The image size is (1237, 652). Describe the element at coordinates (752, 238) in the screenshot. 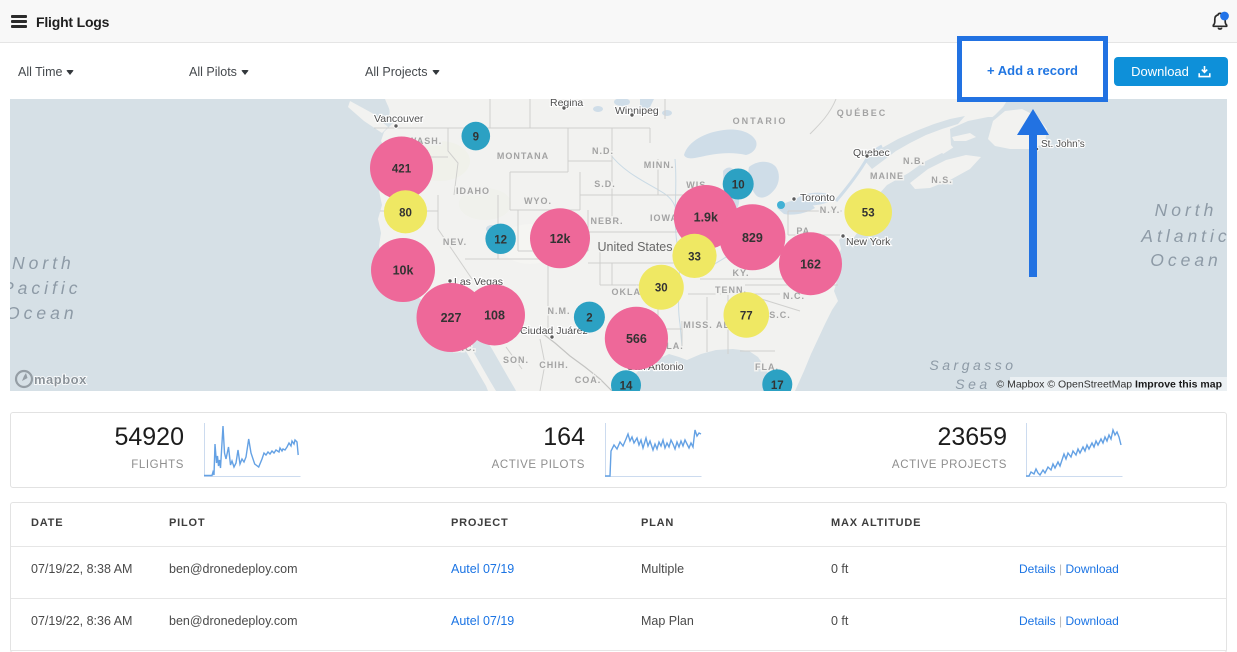

I see `svg-text: 829` at that location.